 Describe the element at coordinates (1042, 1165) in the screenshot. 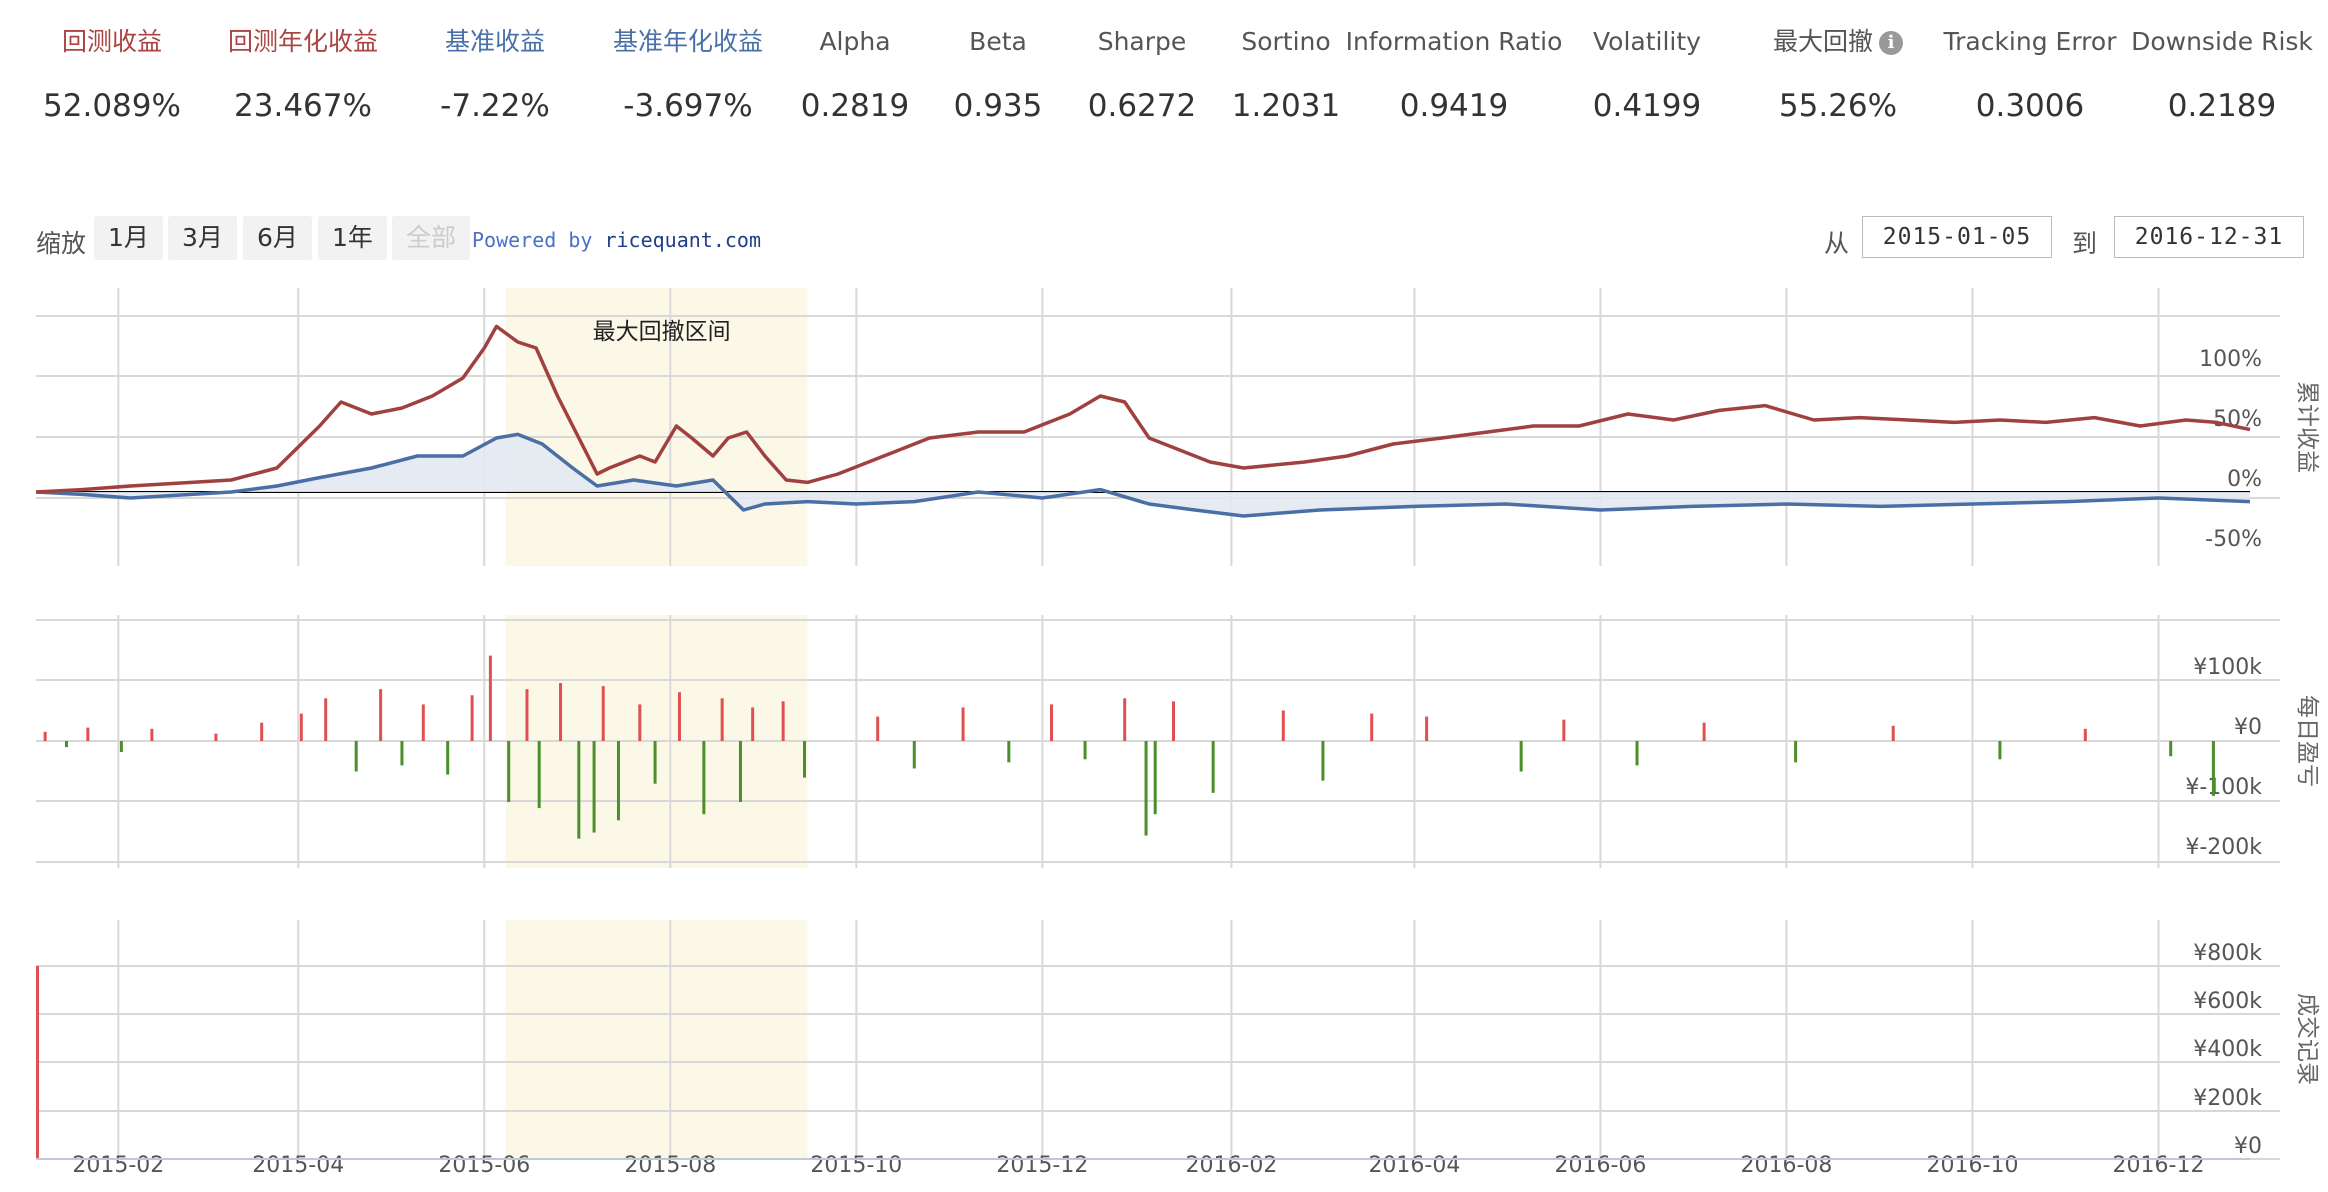

I see `x-tick-label: 2015-12` at that location.